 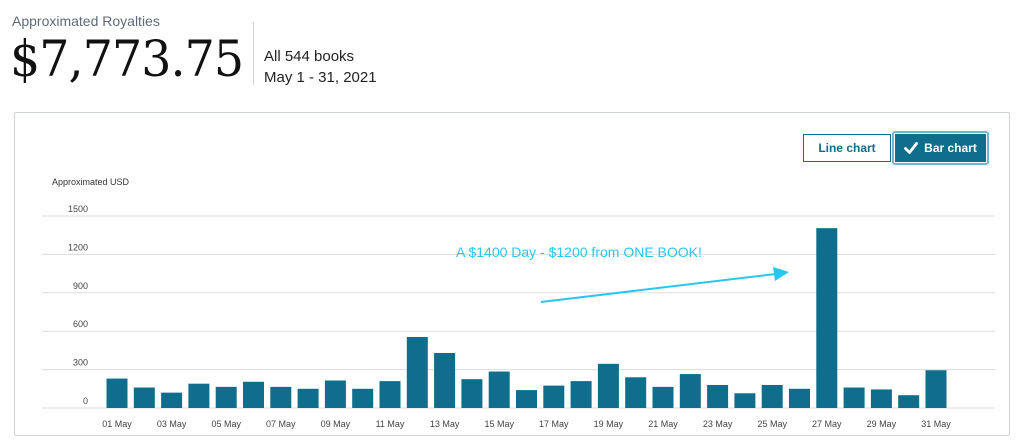 I want to click on x-tick-label: 01 May, so click(x=117, y=424).